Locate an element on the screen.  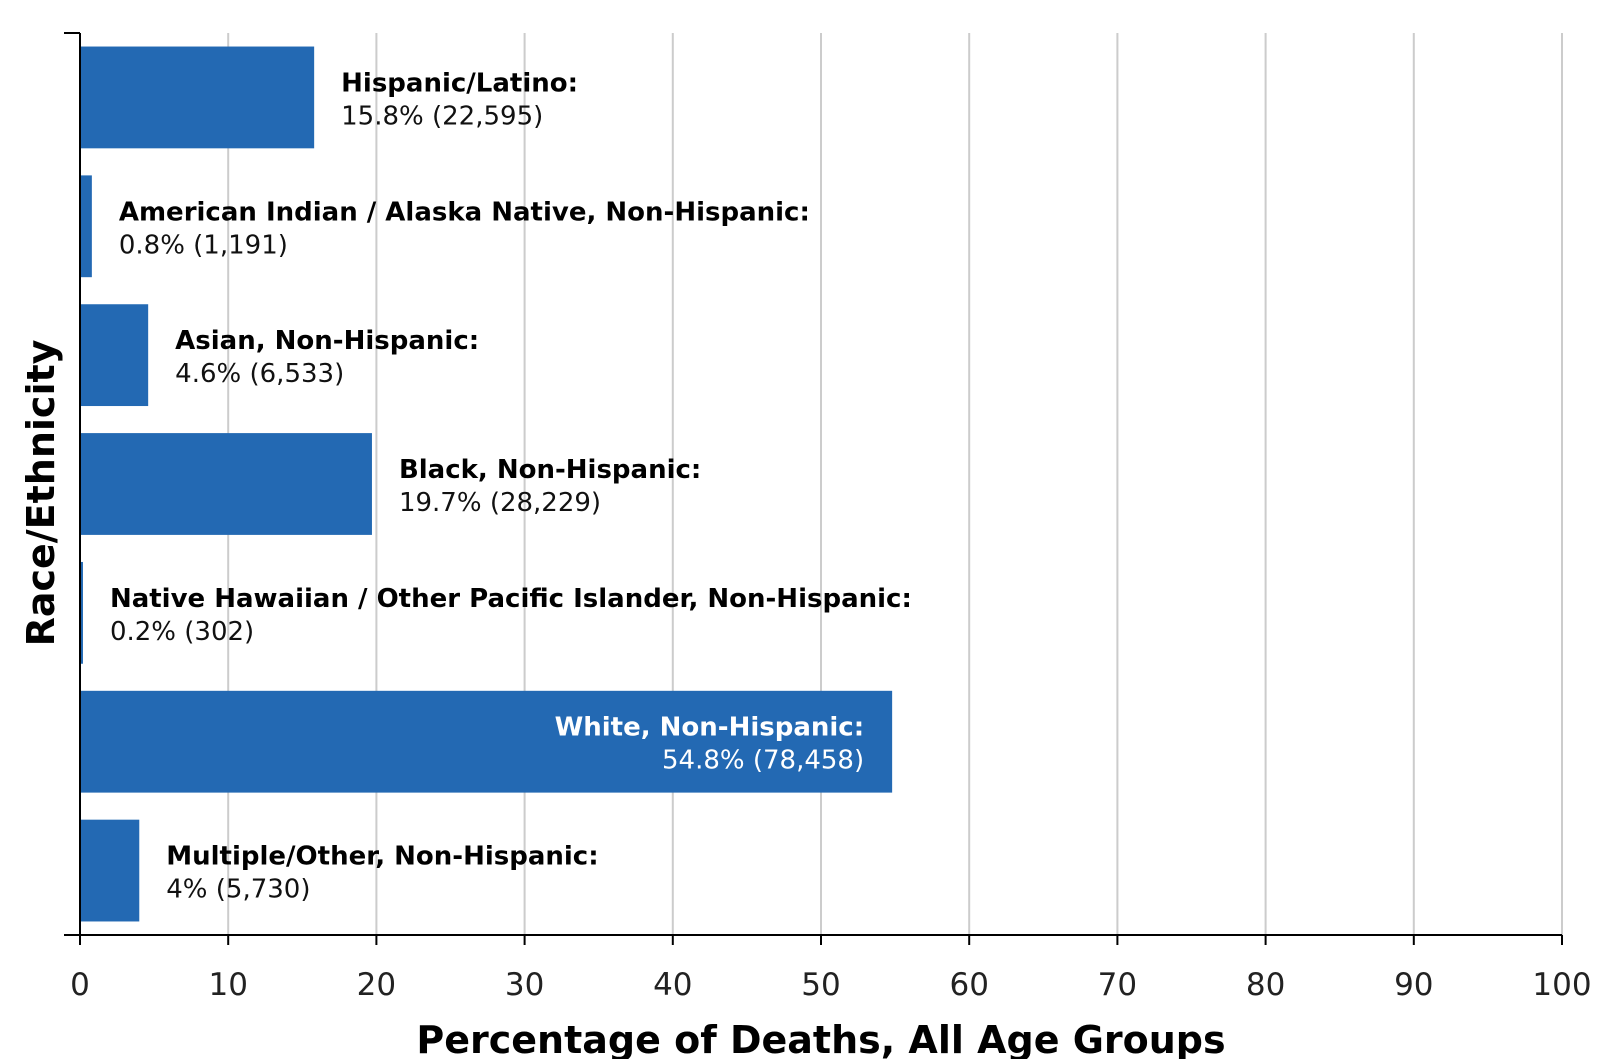
y-axis-title: Race/Ethnicity is located at coordinates (41, 492).